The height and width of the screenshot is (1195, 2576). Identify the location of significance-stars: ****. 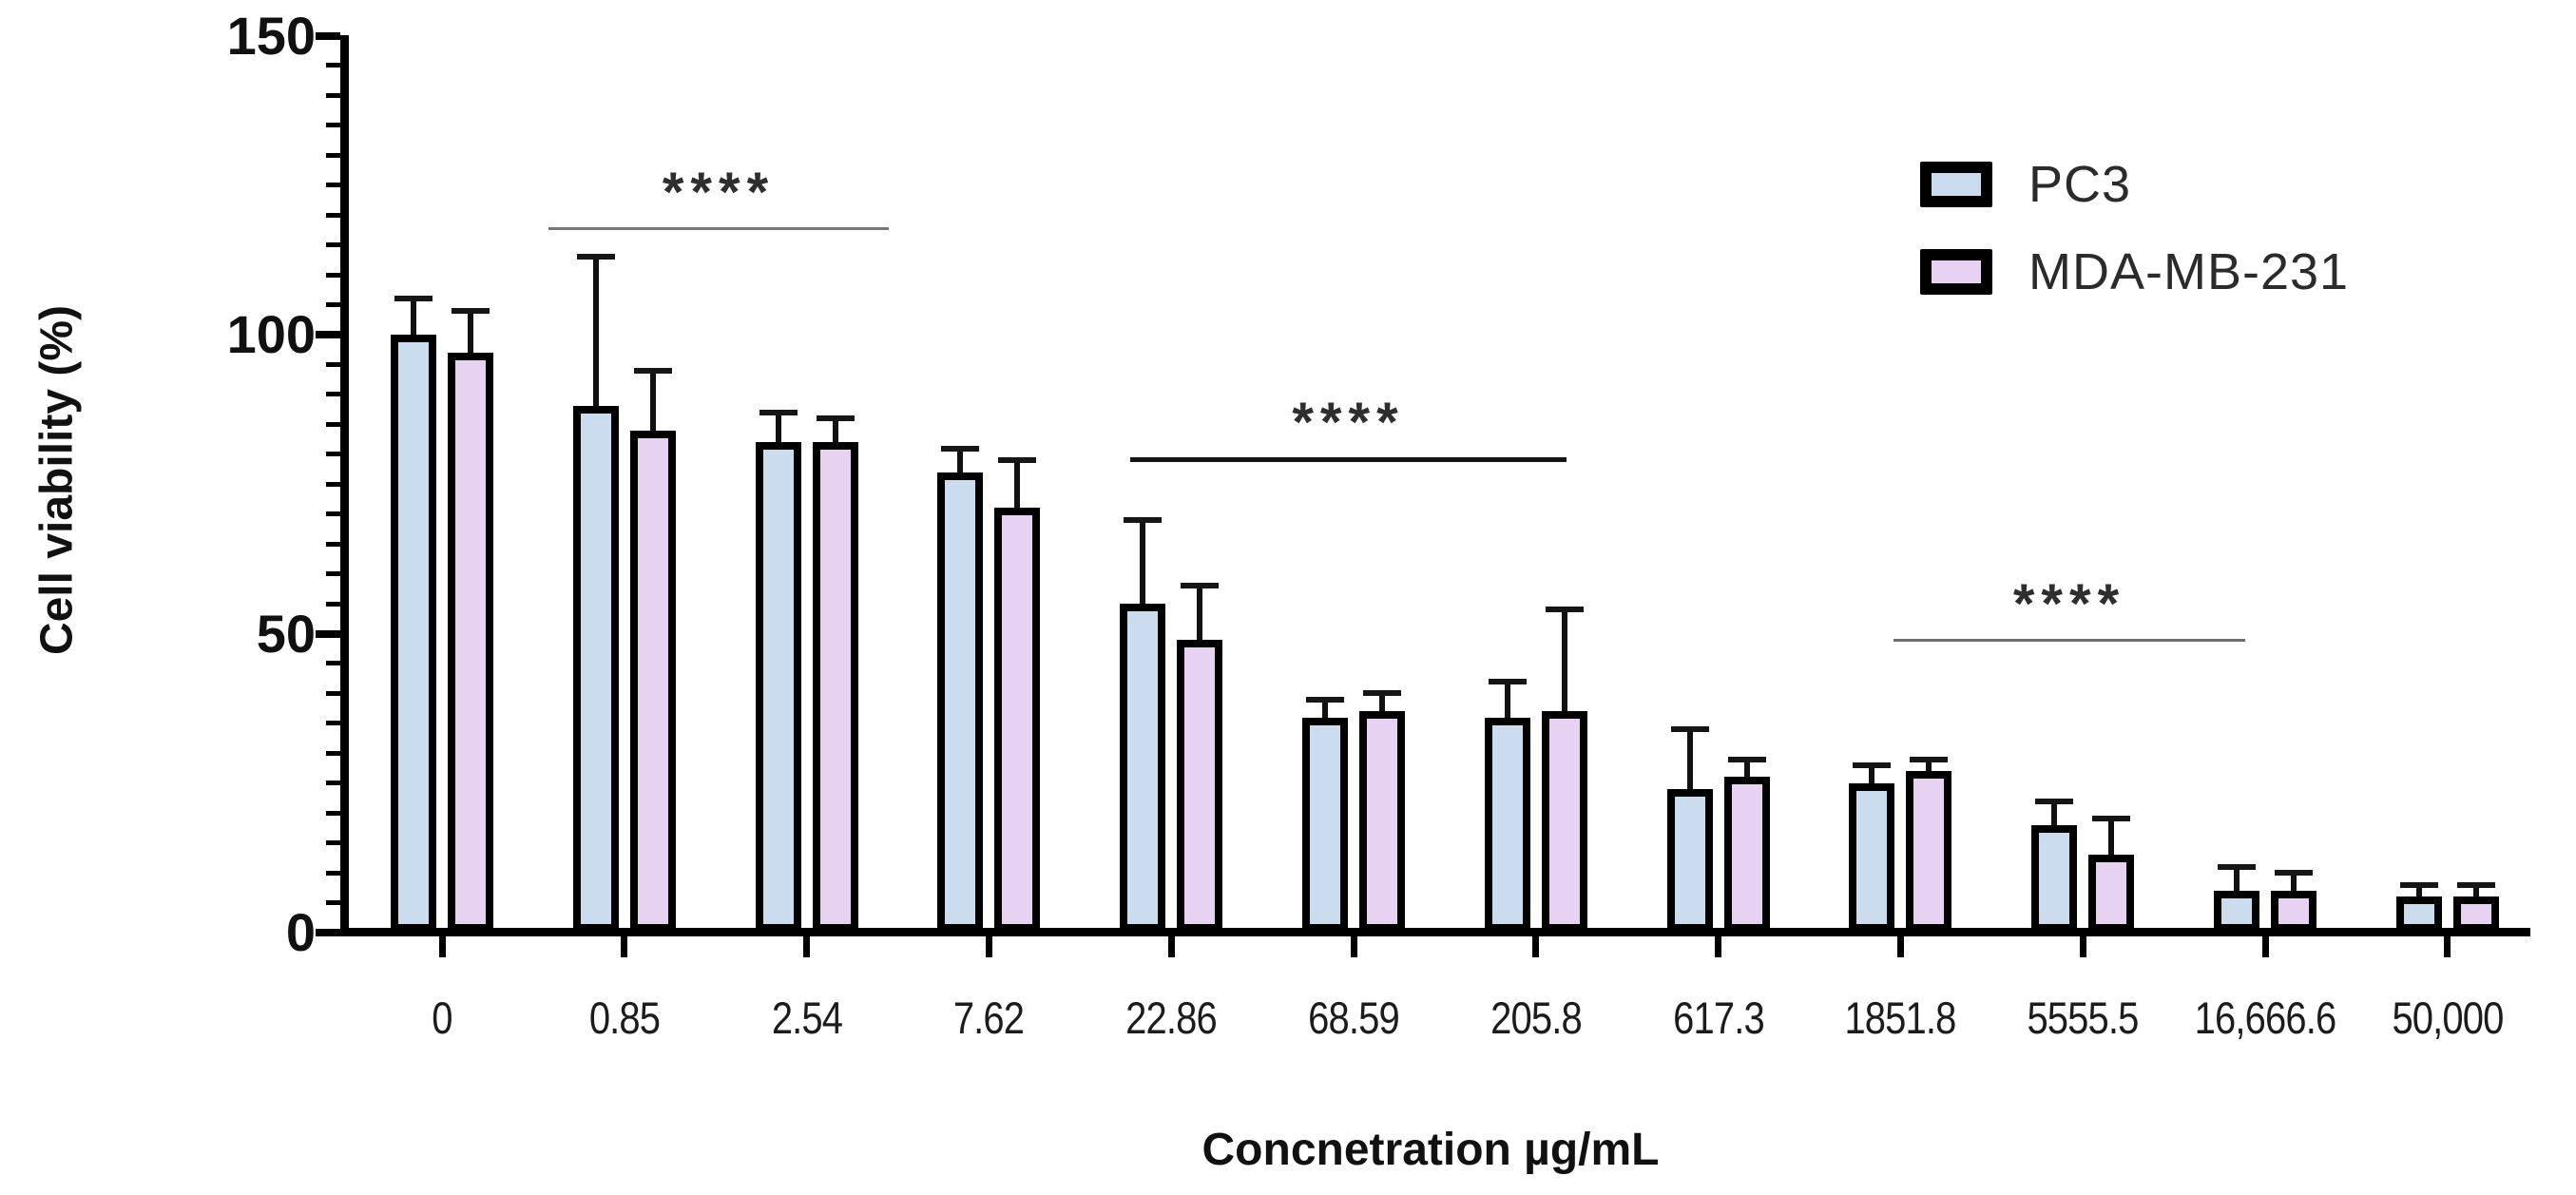
(2069, 604).